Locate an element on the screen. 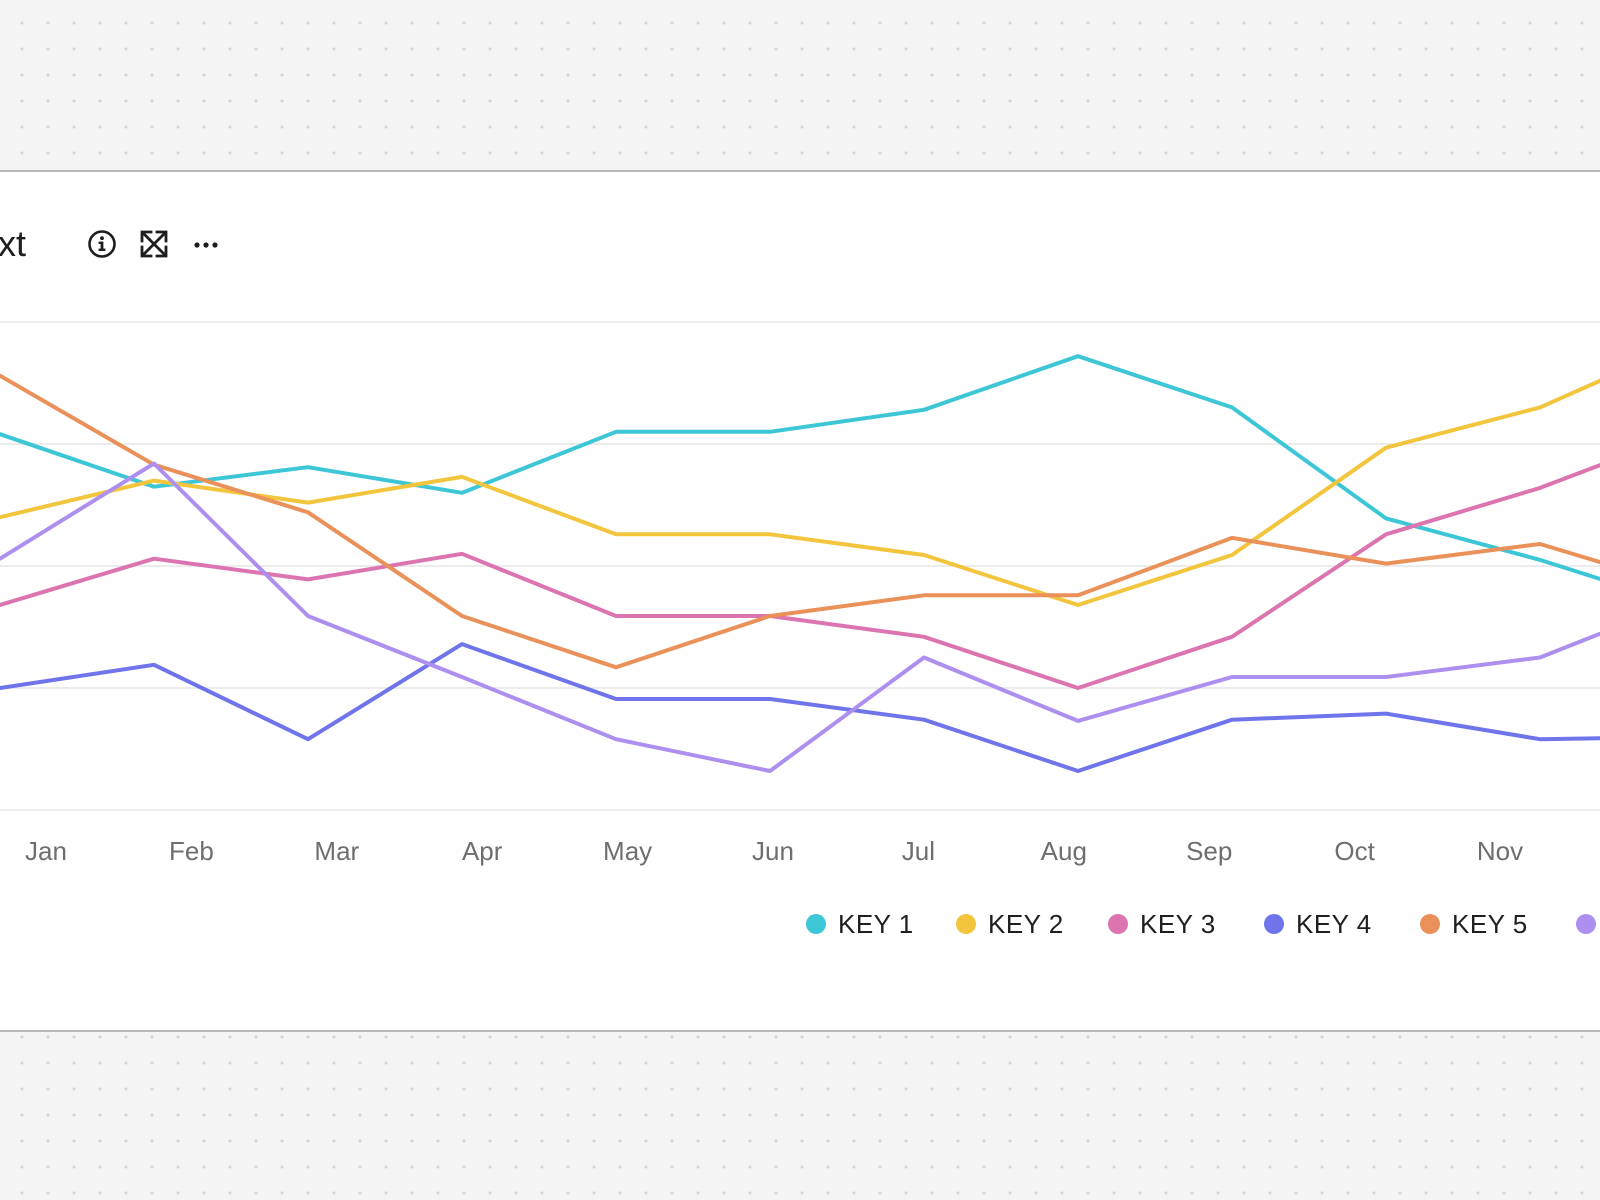 This screenshot has height=1200, width=1600. card-title: Text is located at coordinates (13, 243).